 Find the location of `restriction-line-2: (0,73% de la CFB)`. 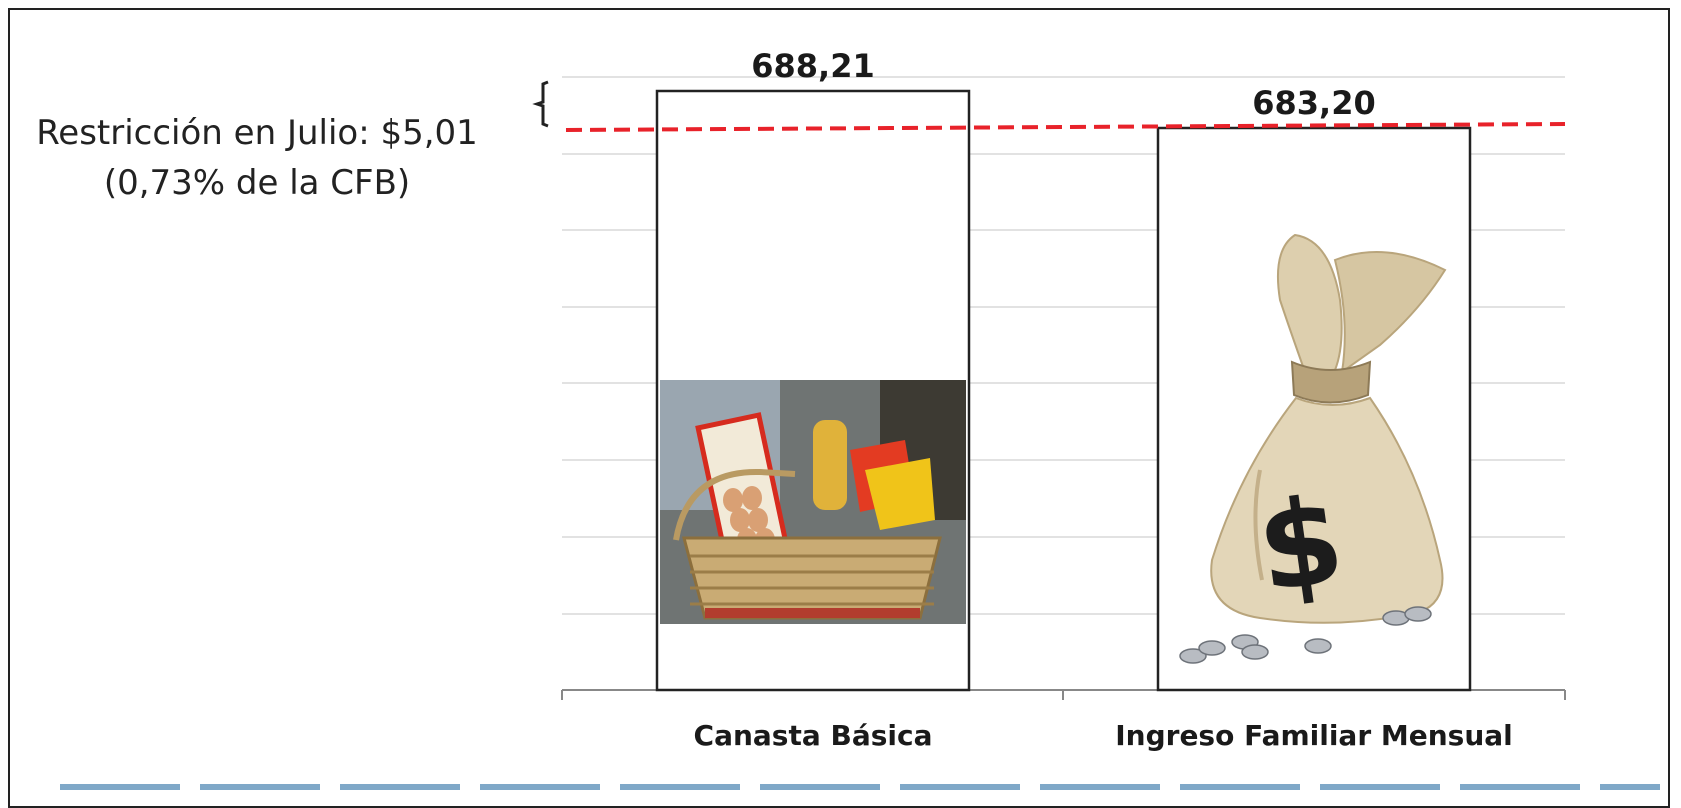

restriction-line-2: (0,73% de la CFB) is located at coordinates (257, 183).